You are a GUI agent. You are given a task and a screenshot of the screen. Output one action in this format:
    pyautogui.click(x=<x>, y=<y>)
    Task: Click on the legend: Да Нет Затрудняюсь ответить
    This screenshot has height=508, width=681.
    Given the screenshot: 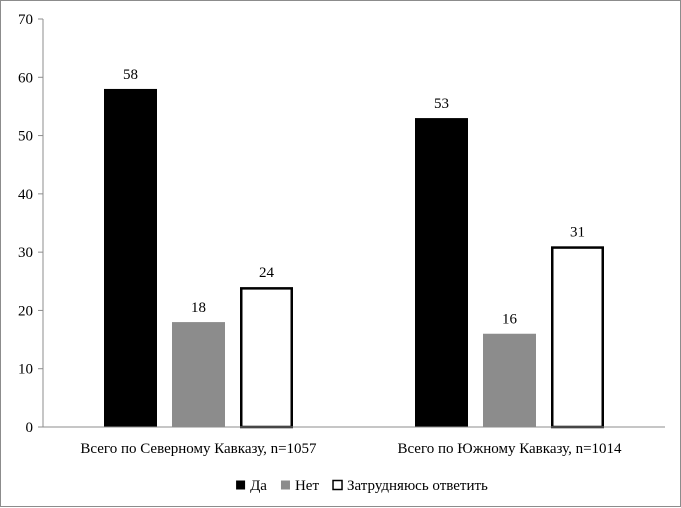 What is the action you would take?
    pyautogui.click(x=362, y=486)
    